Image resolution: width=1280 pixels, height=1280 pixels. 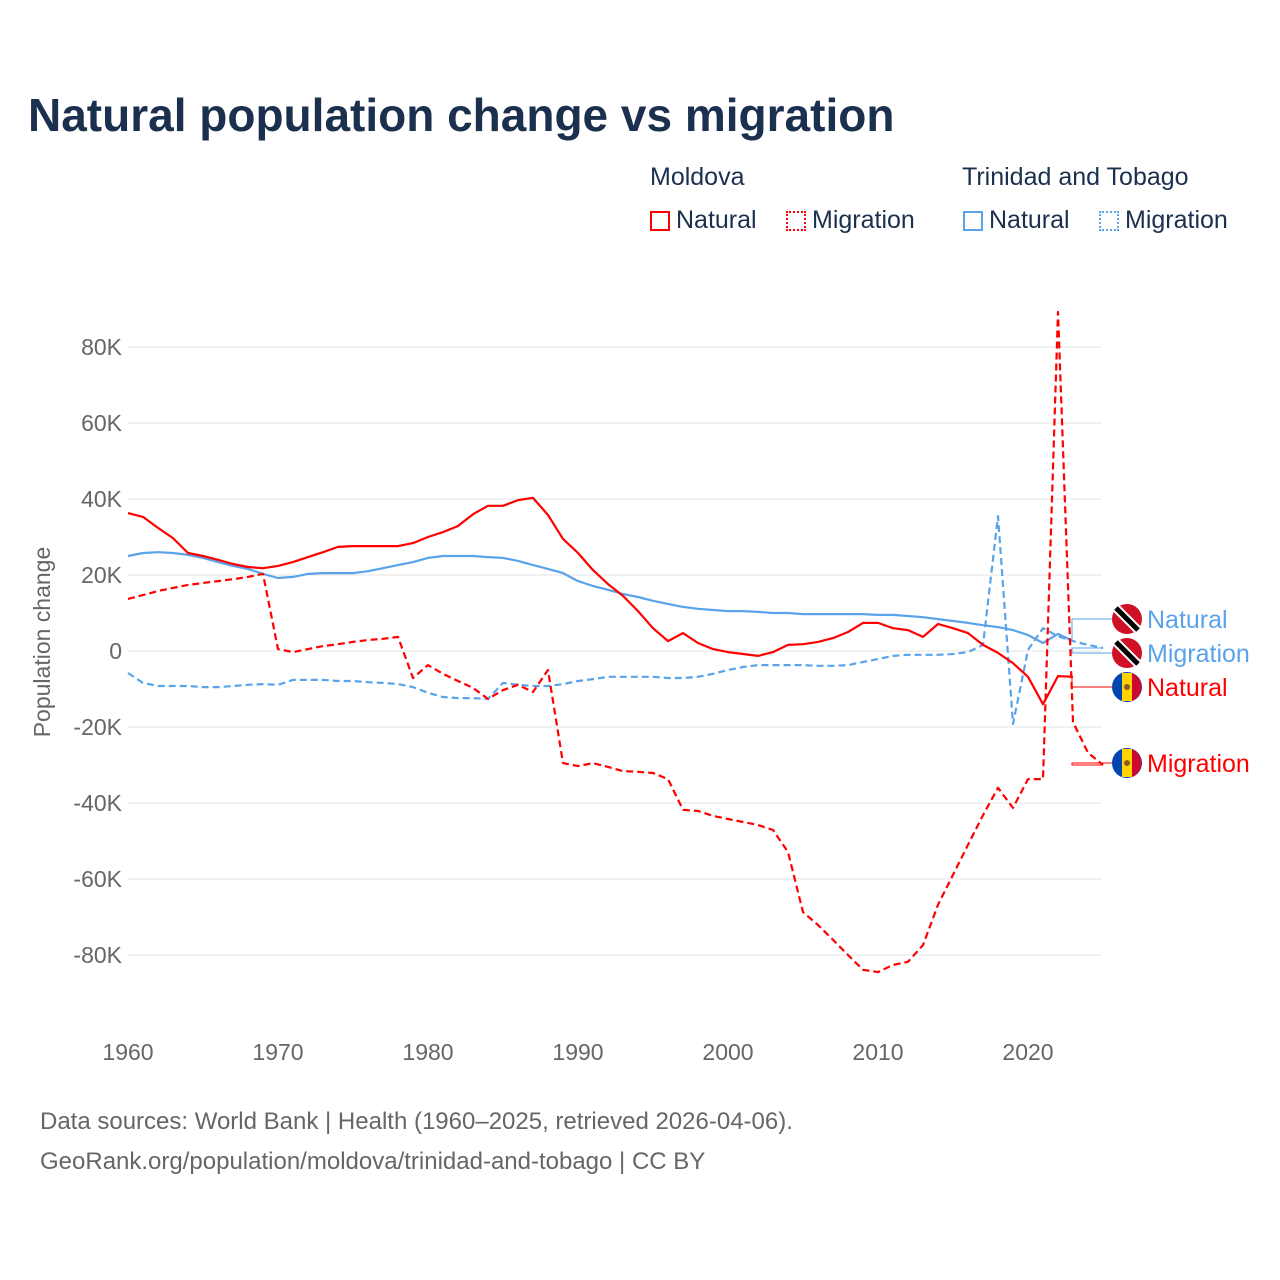 What do you see at coordinates (660, 220) in the screenshot?
I see `legend-swatch-solid-red` at bounding box center [660, 220].